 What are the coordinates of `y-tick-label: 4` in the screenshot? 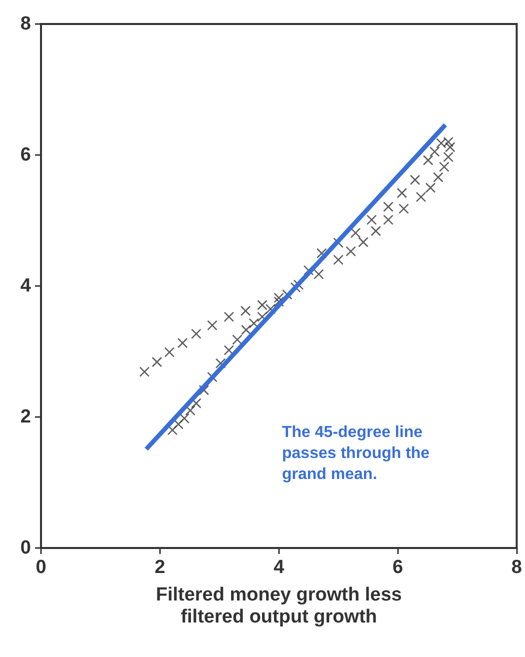 It's located at (26, 286).